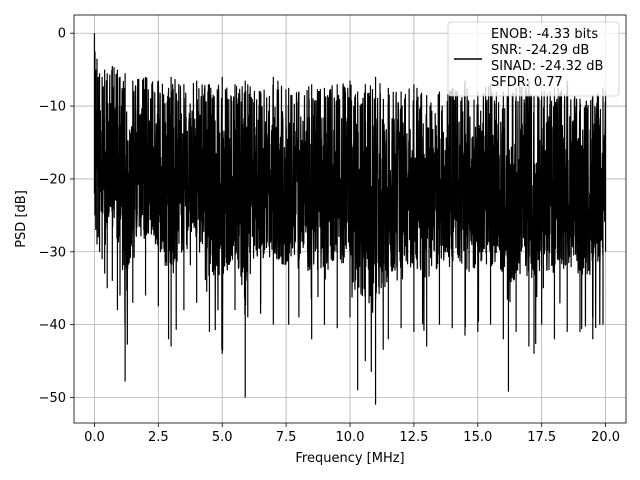 Image resolution: width=640 pixels, height=480 pixels. Describe the element at coordinates (222, 437) in the screenshot. I see `x-tick-label: 5.0` at that location.